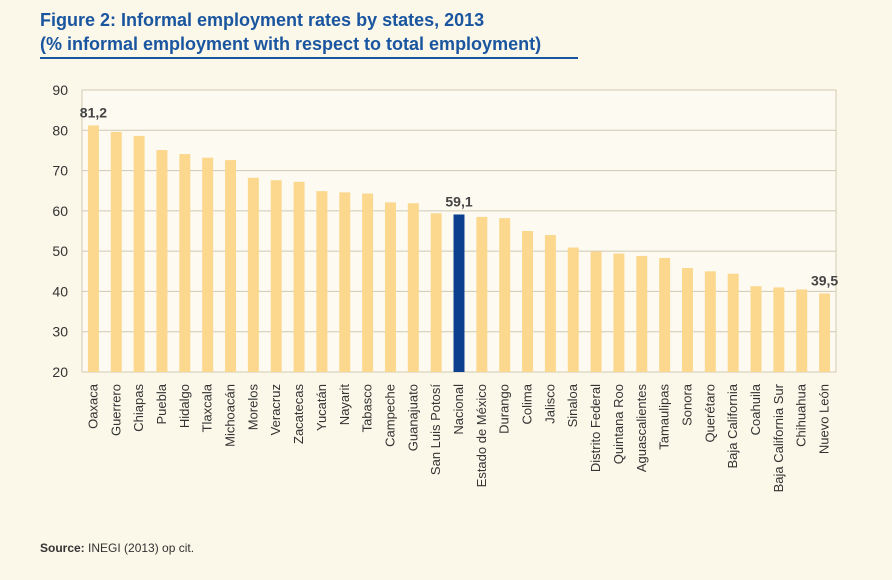  Describe the element at coordinates (458, 409) in the screenshot. I see `x-tick-label: Nacional` at that location.